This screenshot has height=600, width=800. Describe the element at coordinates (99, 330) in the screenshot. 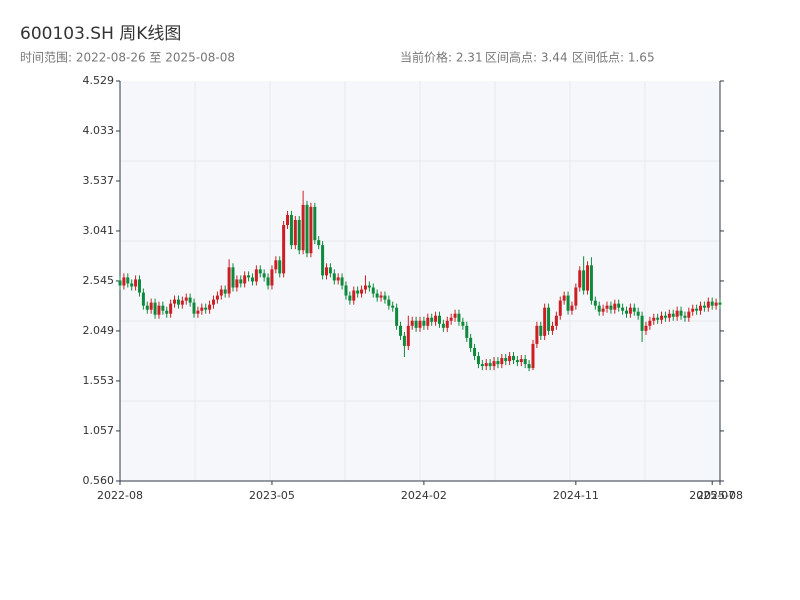

I see `y-tick-label: 2.049` at that location.